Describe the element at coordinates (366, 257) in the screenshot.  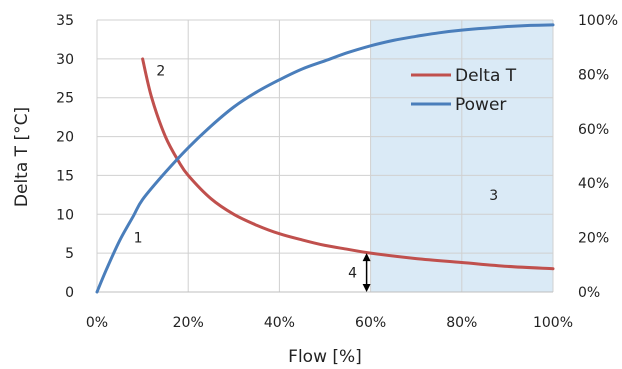
I see `arrow-head-up` at that location.